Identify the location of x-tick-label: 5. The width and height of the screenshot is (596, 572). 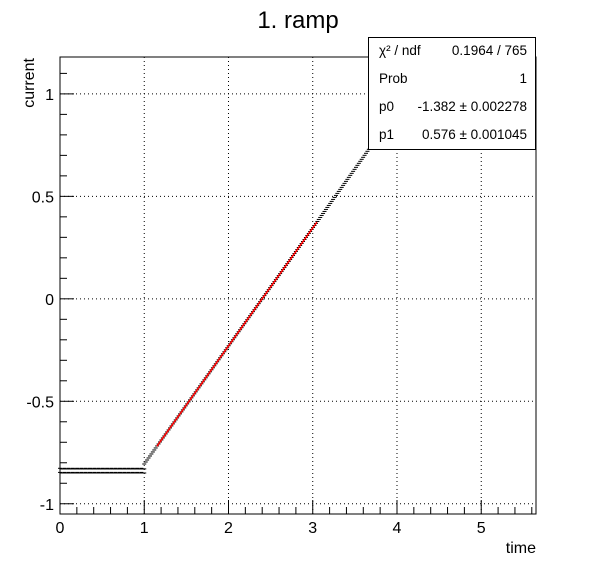
(481, 528).